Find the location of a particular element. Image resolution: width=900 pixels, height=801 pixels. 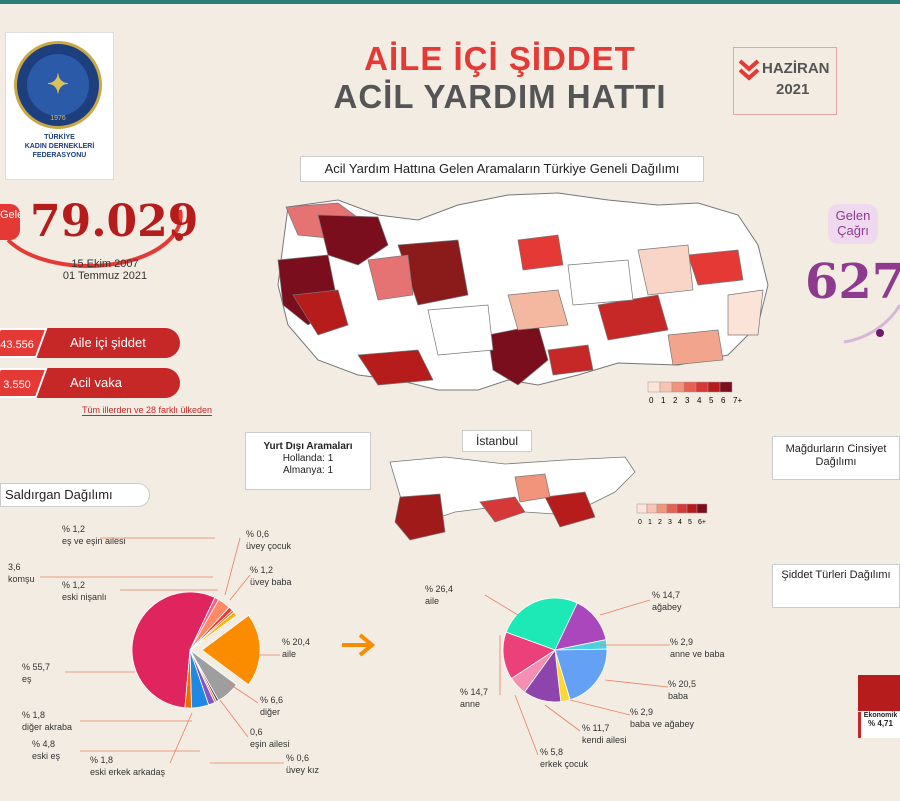

domestic-violence-label: Aile içi şiddet is located at coordinates (108, 342).